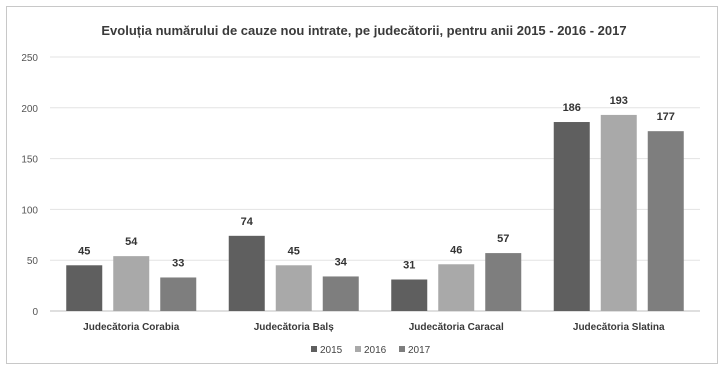 The image size is (728, 372). Describe the element at coordinates (331, 350) in the screenshot. I see `legend-item-2015: 2015` at that location.